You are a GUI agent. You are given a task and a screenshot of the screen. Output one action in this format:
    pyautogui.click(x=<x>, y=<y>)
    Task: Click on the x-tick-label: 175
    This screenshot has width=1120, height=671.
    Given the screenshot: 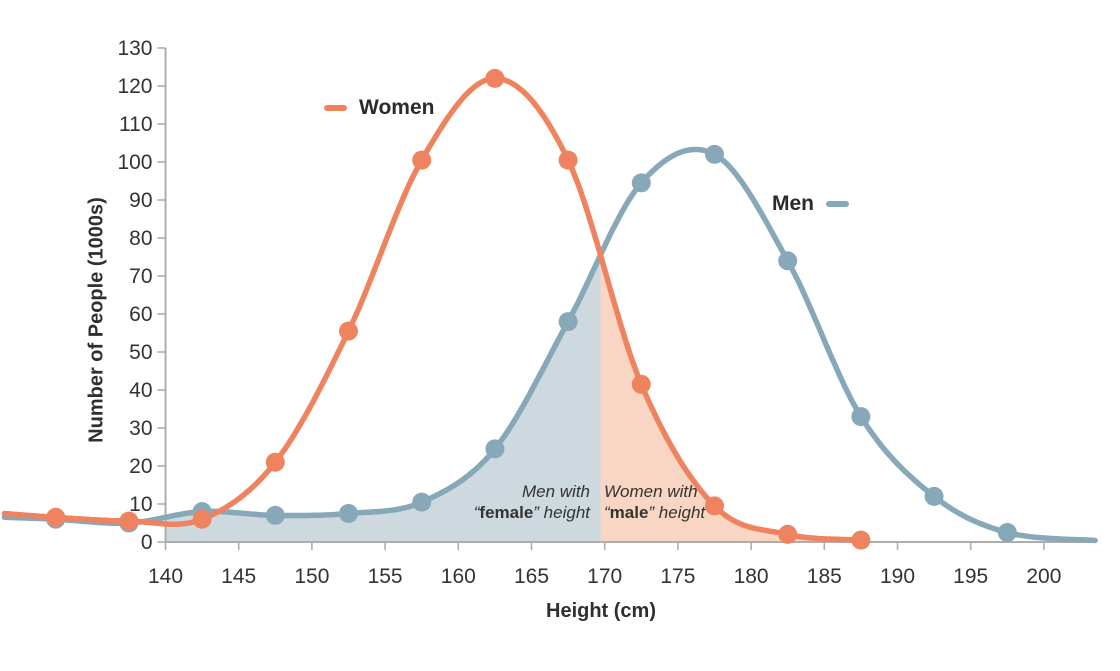 What is the action you would take?
    pyautogui.click(x=677, y=576)
    